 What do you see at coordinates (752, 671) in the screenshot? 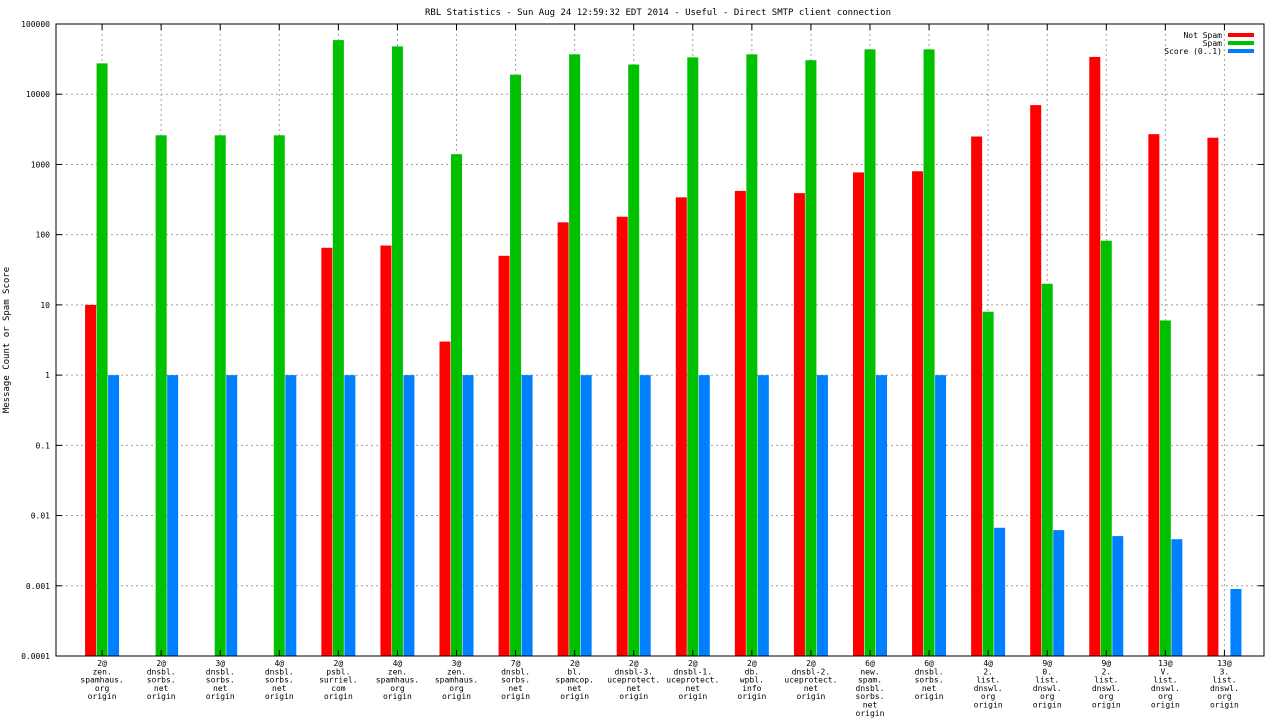
I see `x-tick-label-line: db.` at bounding box center [752, 671].